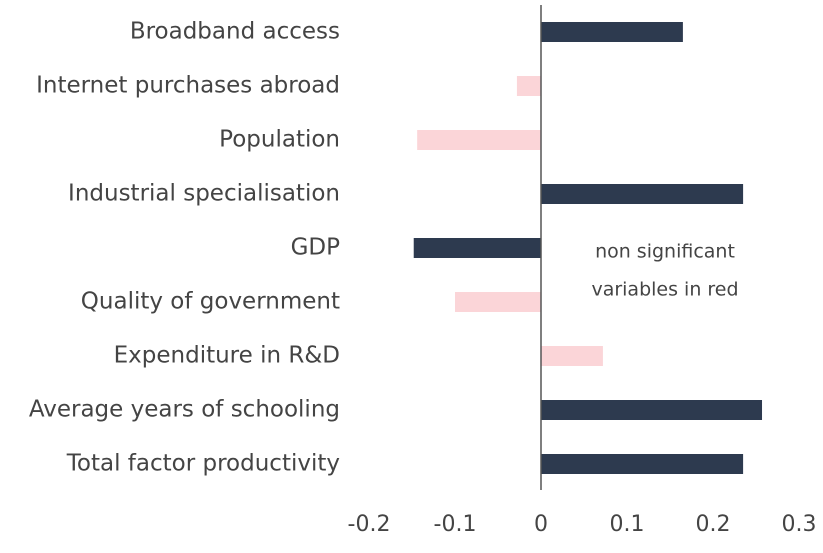 This screenshot has height=553, width=823. What do you see at coordinates (316, 248) in the screenshot?
I see `category-label: GDP` at bounding box center [316, 248].